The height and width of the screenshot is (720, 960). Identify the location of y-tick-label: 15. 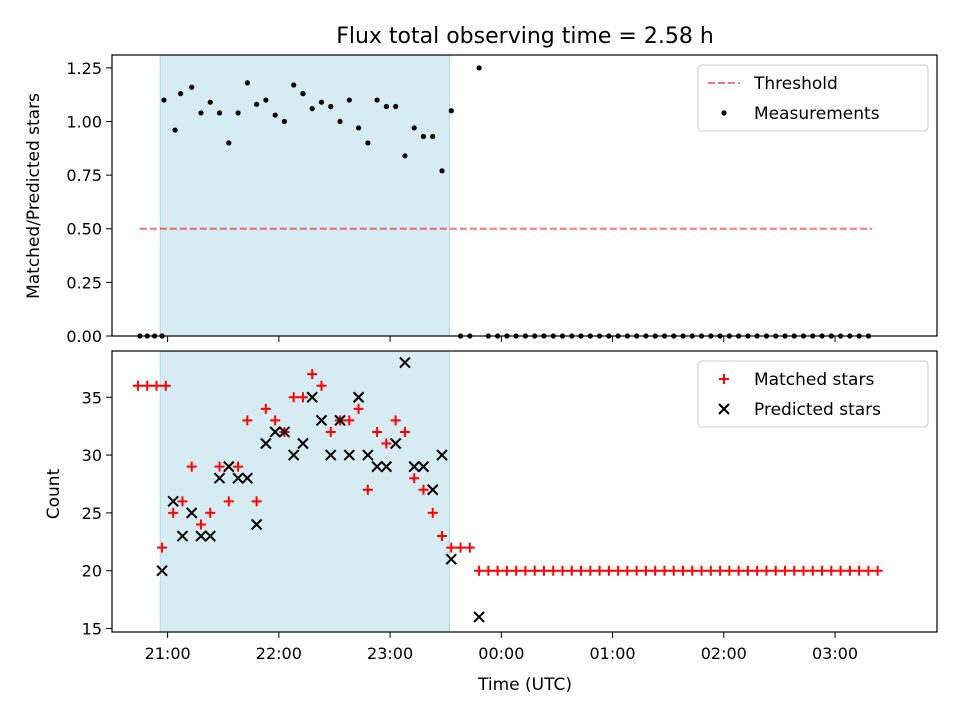
(92, 629).